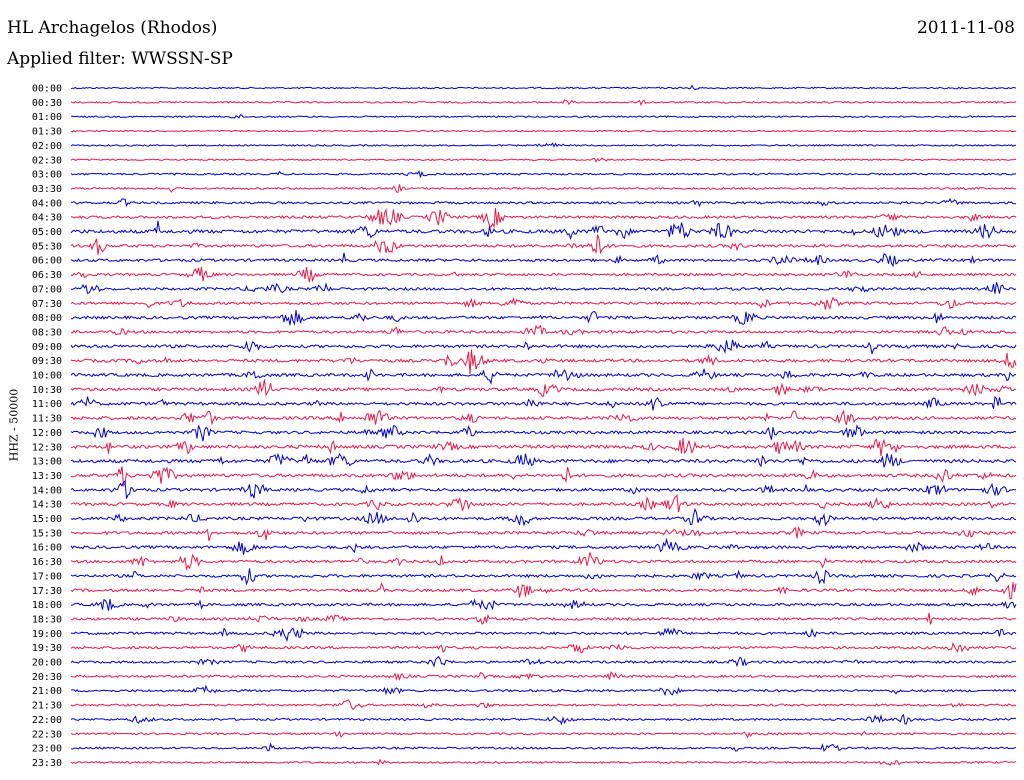 This screenshot has width=1024, height=780. I want to click on row-time-label: 06:00, so click(47, 261).